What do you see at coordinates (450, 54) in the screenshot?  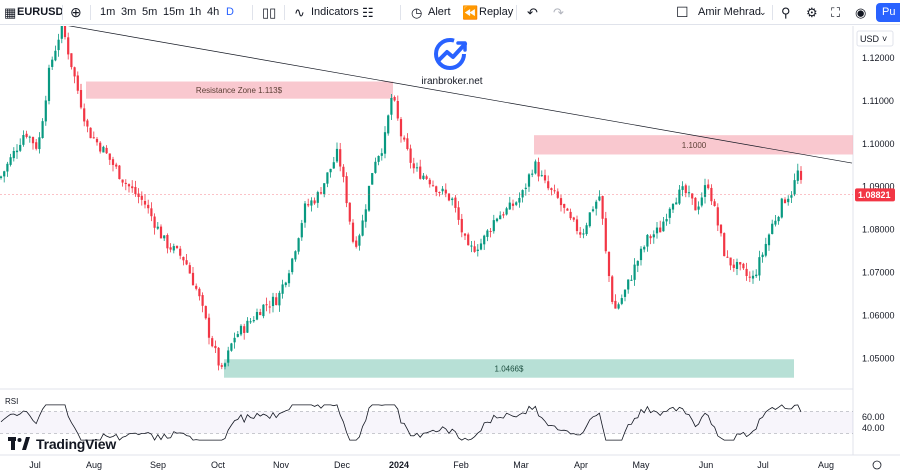 I see `broker-logo-icon` at bounding box center [450, 54].